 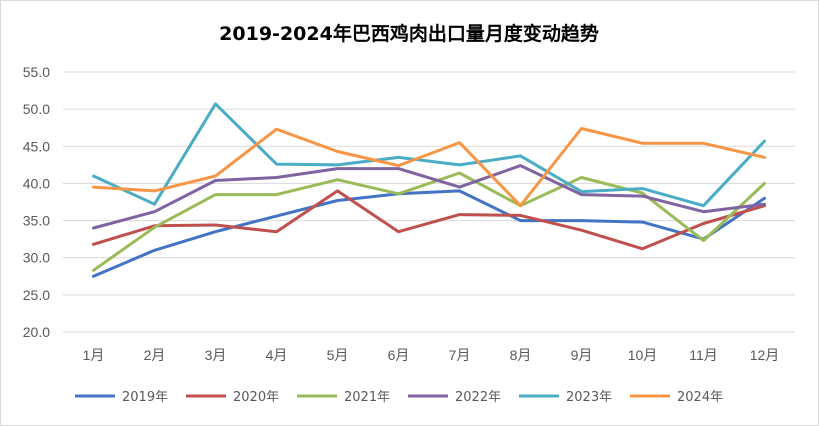 What do you see at coordinates (36, 295) in the screenshot?
I see `y-tick-label: 25.0` at bounding box center [36, 295].